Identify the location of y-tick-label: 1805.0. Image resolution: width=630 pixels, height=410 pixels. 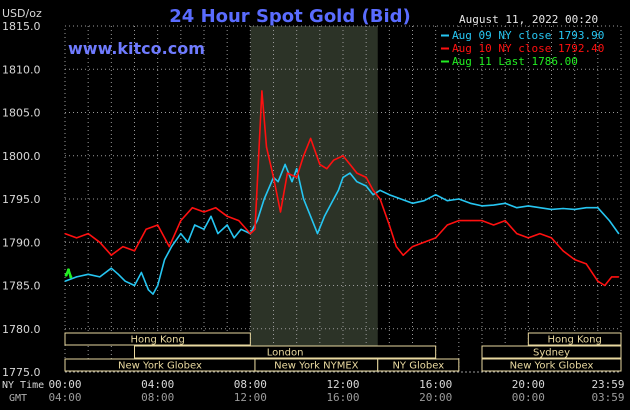
(21, 113).